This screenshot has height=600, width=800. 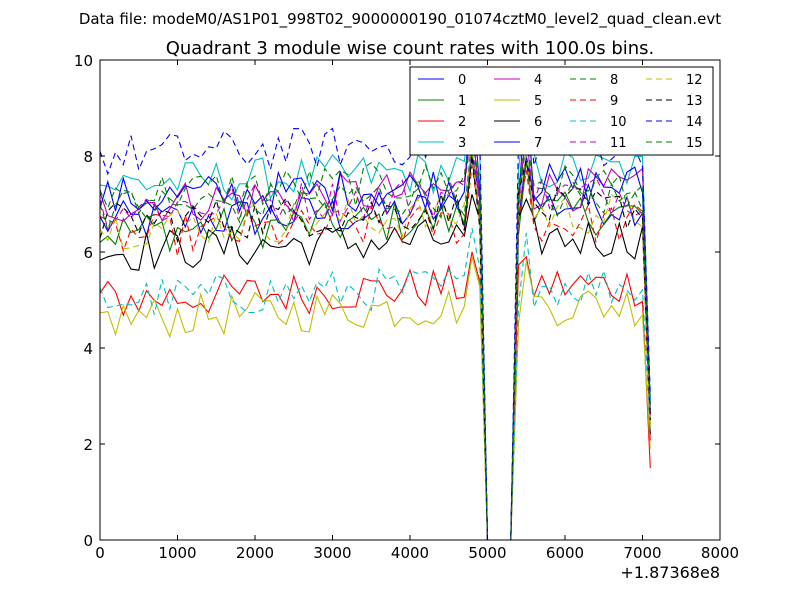 I want to click on y-tick-label: 4, so click(x=88, y=349).